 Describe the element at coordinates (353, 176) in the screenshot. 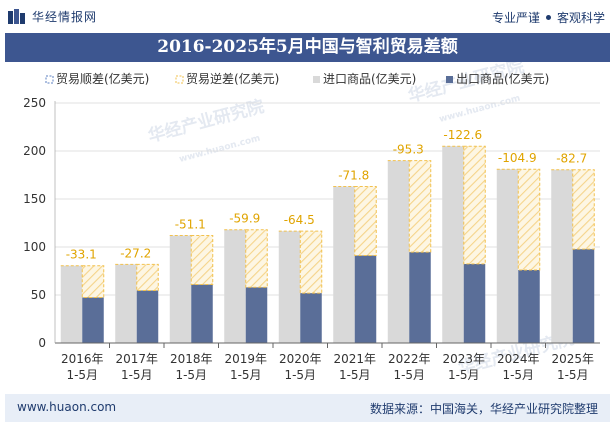

I see `deficit-data-label: -71.8` at that location.